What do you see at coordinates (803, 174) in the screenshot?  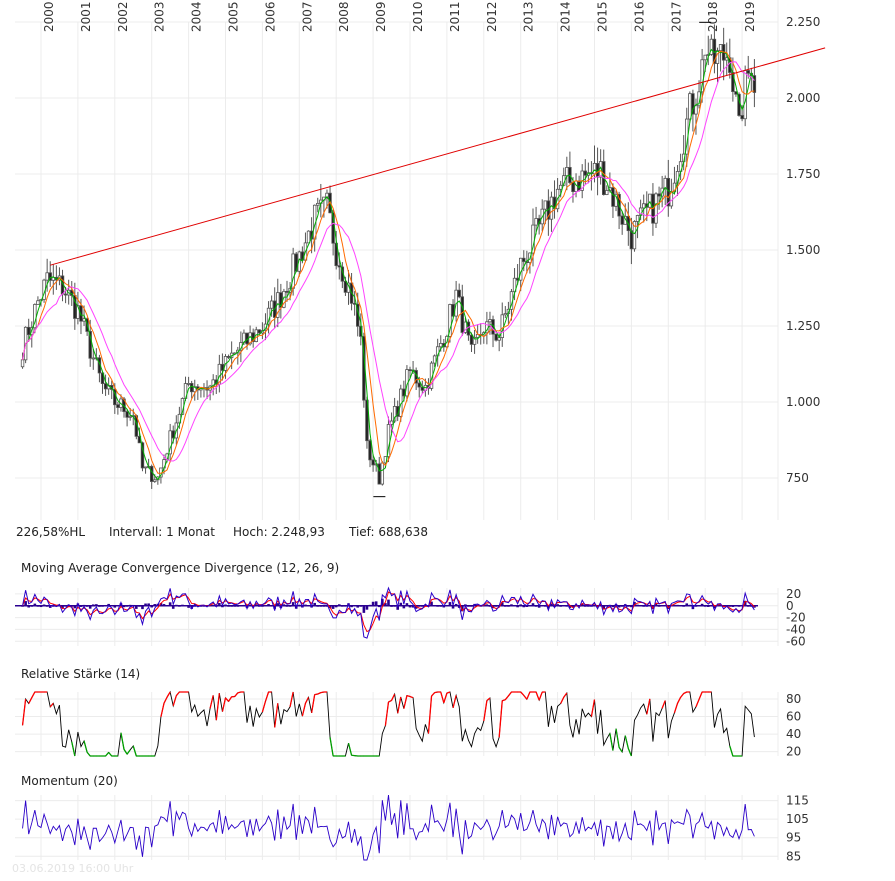 I see `y-tick-label: 1.750` at bounding box center [803, 174].